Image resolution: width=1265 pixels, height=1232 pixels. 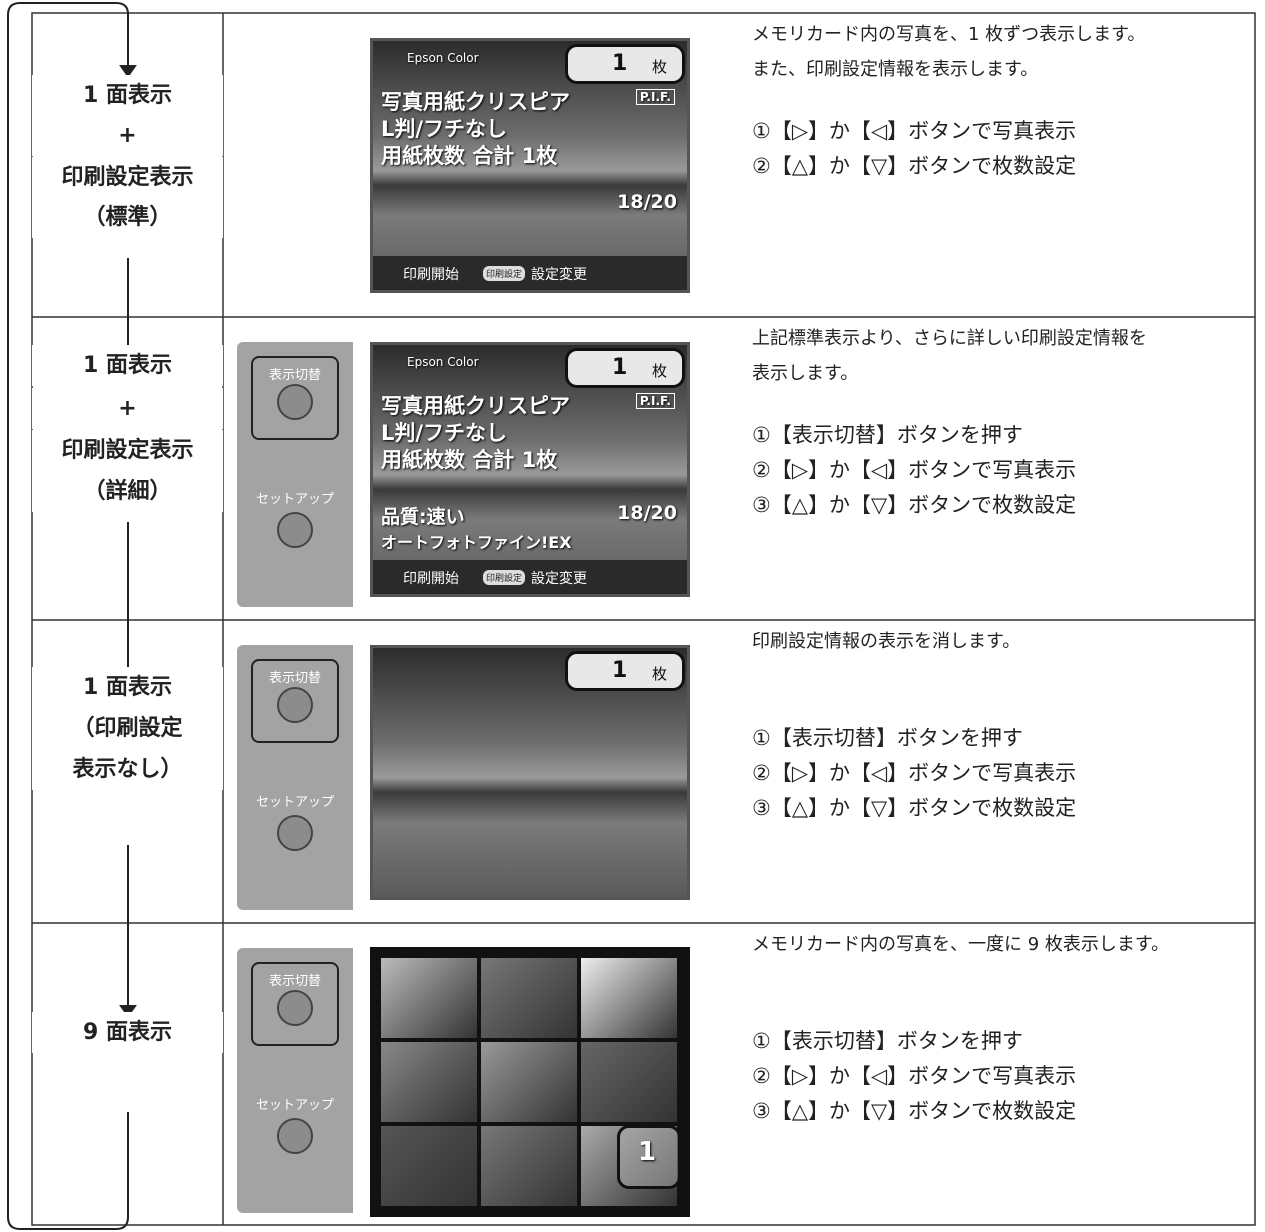 I want to click on description-line: また、印刷設定情報を表示します。, so click(x=895, y=69).